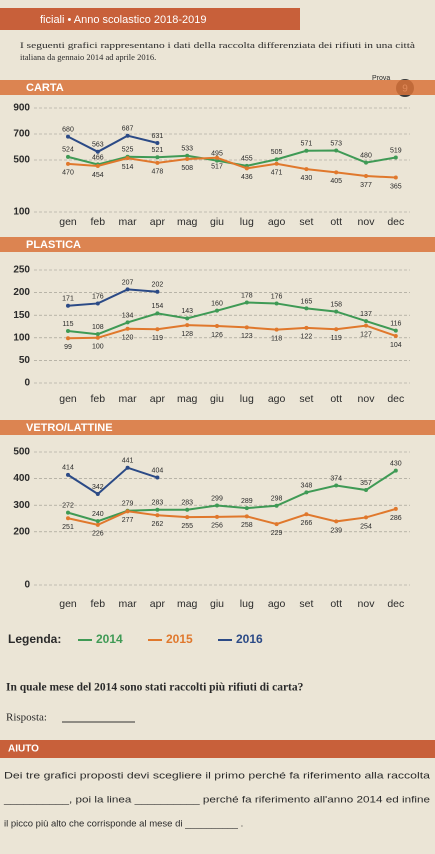 The height and width of the screenshot is (854, 435). Describe the element at coordinates (247, 177) in the screenshot. I see `data-label: 436` at that location.